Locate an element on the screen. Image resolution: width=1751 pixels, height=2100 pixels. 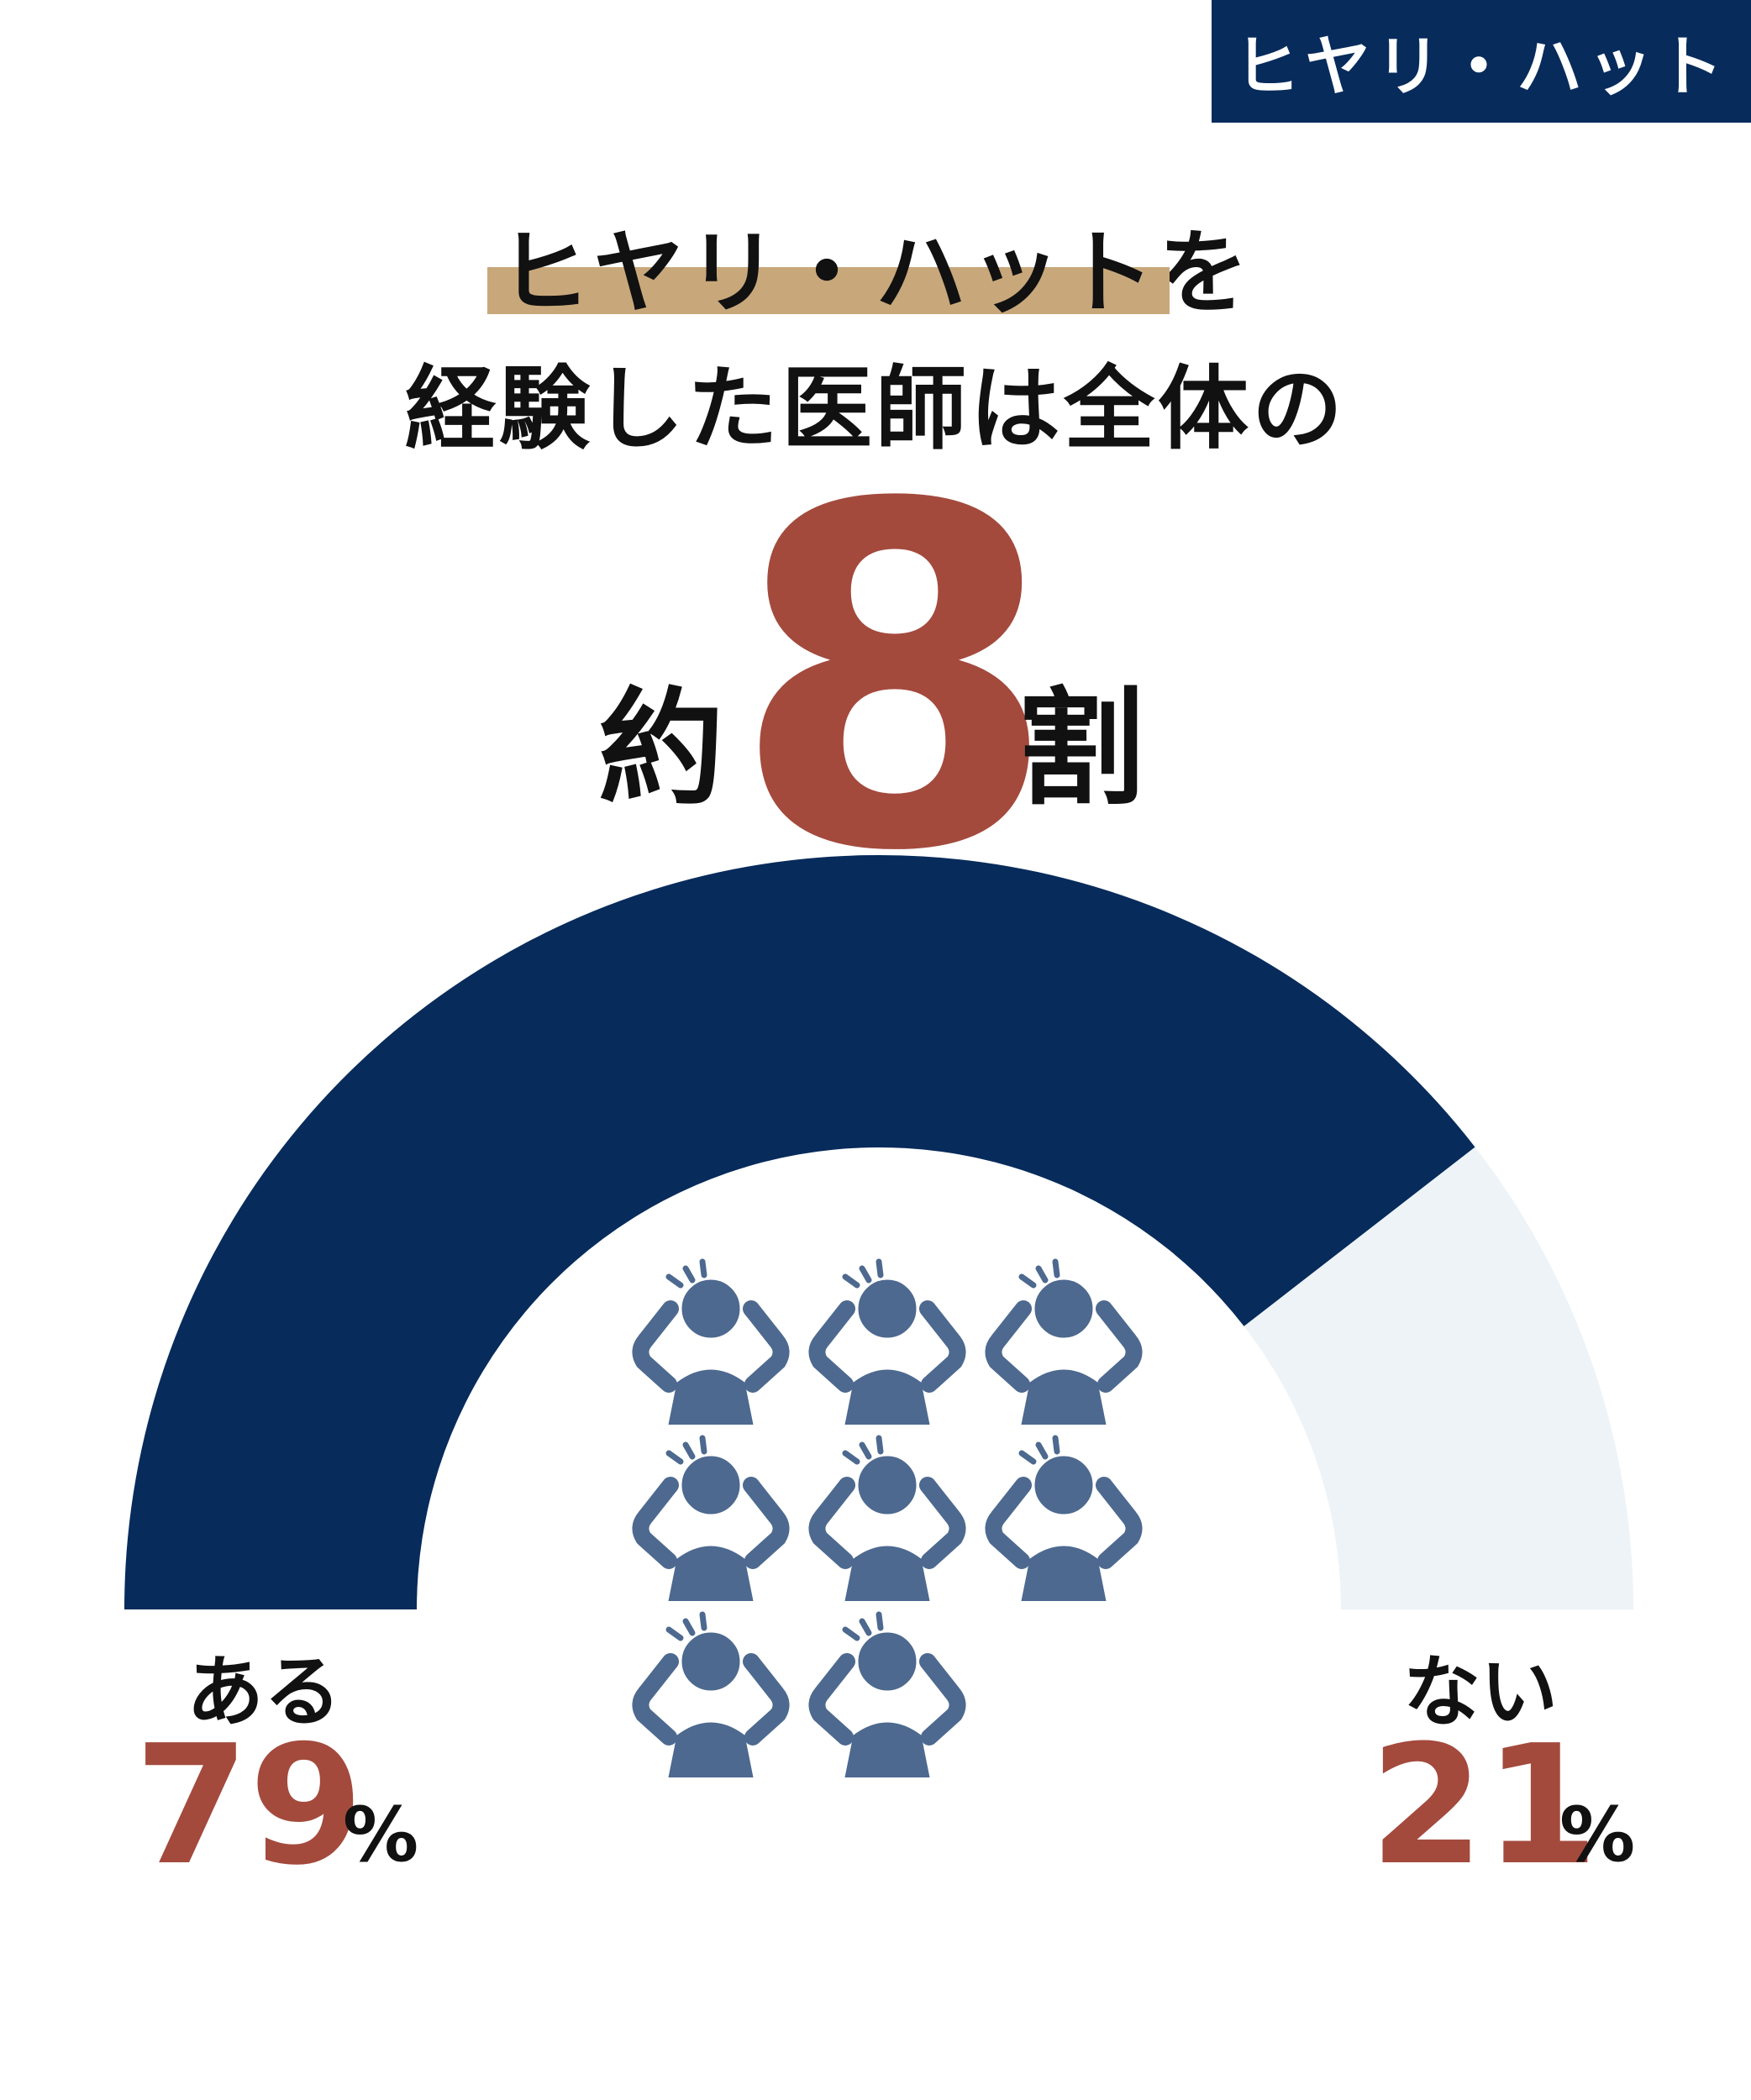
slice-unit-no: % is located at coordinates (1597, 1835).